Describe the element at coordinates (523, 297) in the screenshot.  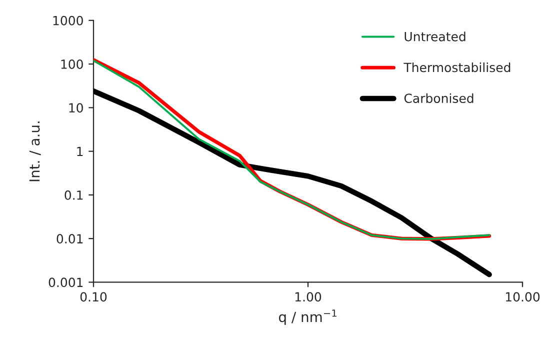
I see `x-tick-label: 10.00` at that location.